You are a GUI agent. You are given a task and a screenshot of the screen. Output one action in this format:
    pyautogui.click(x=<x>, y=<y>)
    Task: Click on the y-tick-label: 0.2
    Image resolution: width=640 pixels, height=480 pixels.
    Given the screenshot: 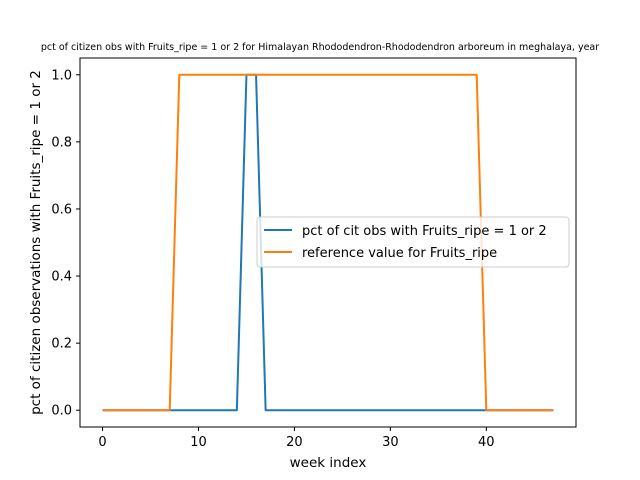 What is the action you would take?
    pyautogui.click(x=61, y=344)
    